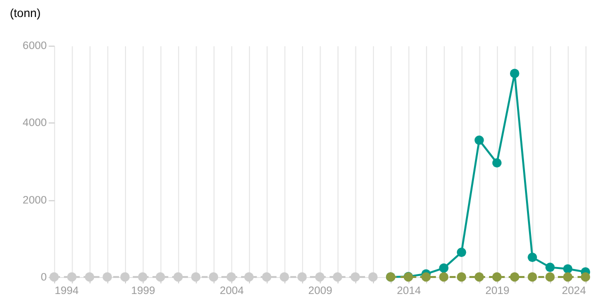 This screenshot has width=615, height=305. Describe the element at coordinates (43, 277) in the screenshot. I see `y-tick-label: 0` at that location.